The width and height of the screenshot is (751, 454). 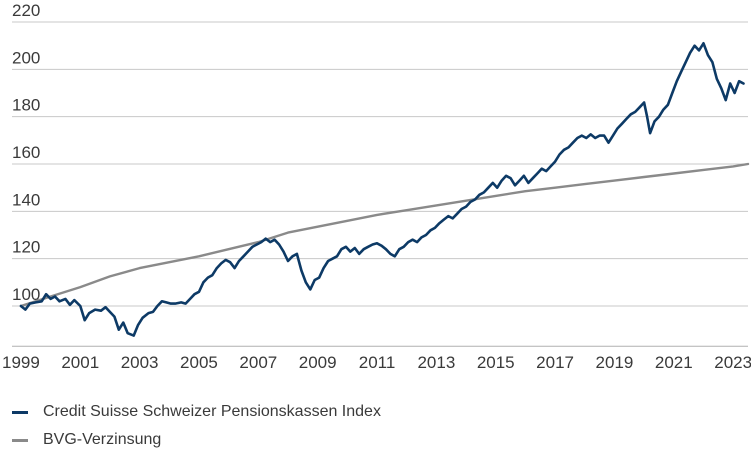 I want to click on x-tick-label: 2003, so click(x=140, y=362).